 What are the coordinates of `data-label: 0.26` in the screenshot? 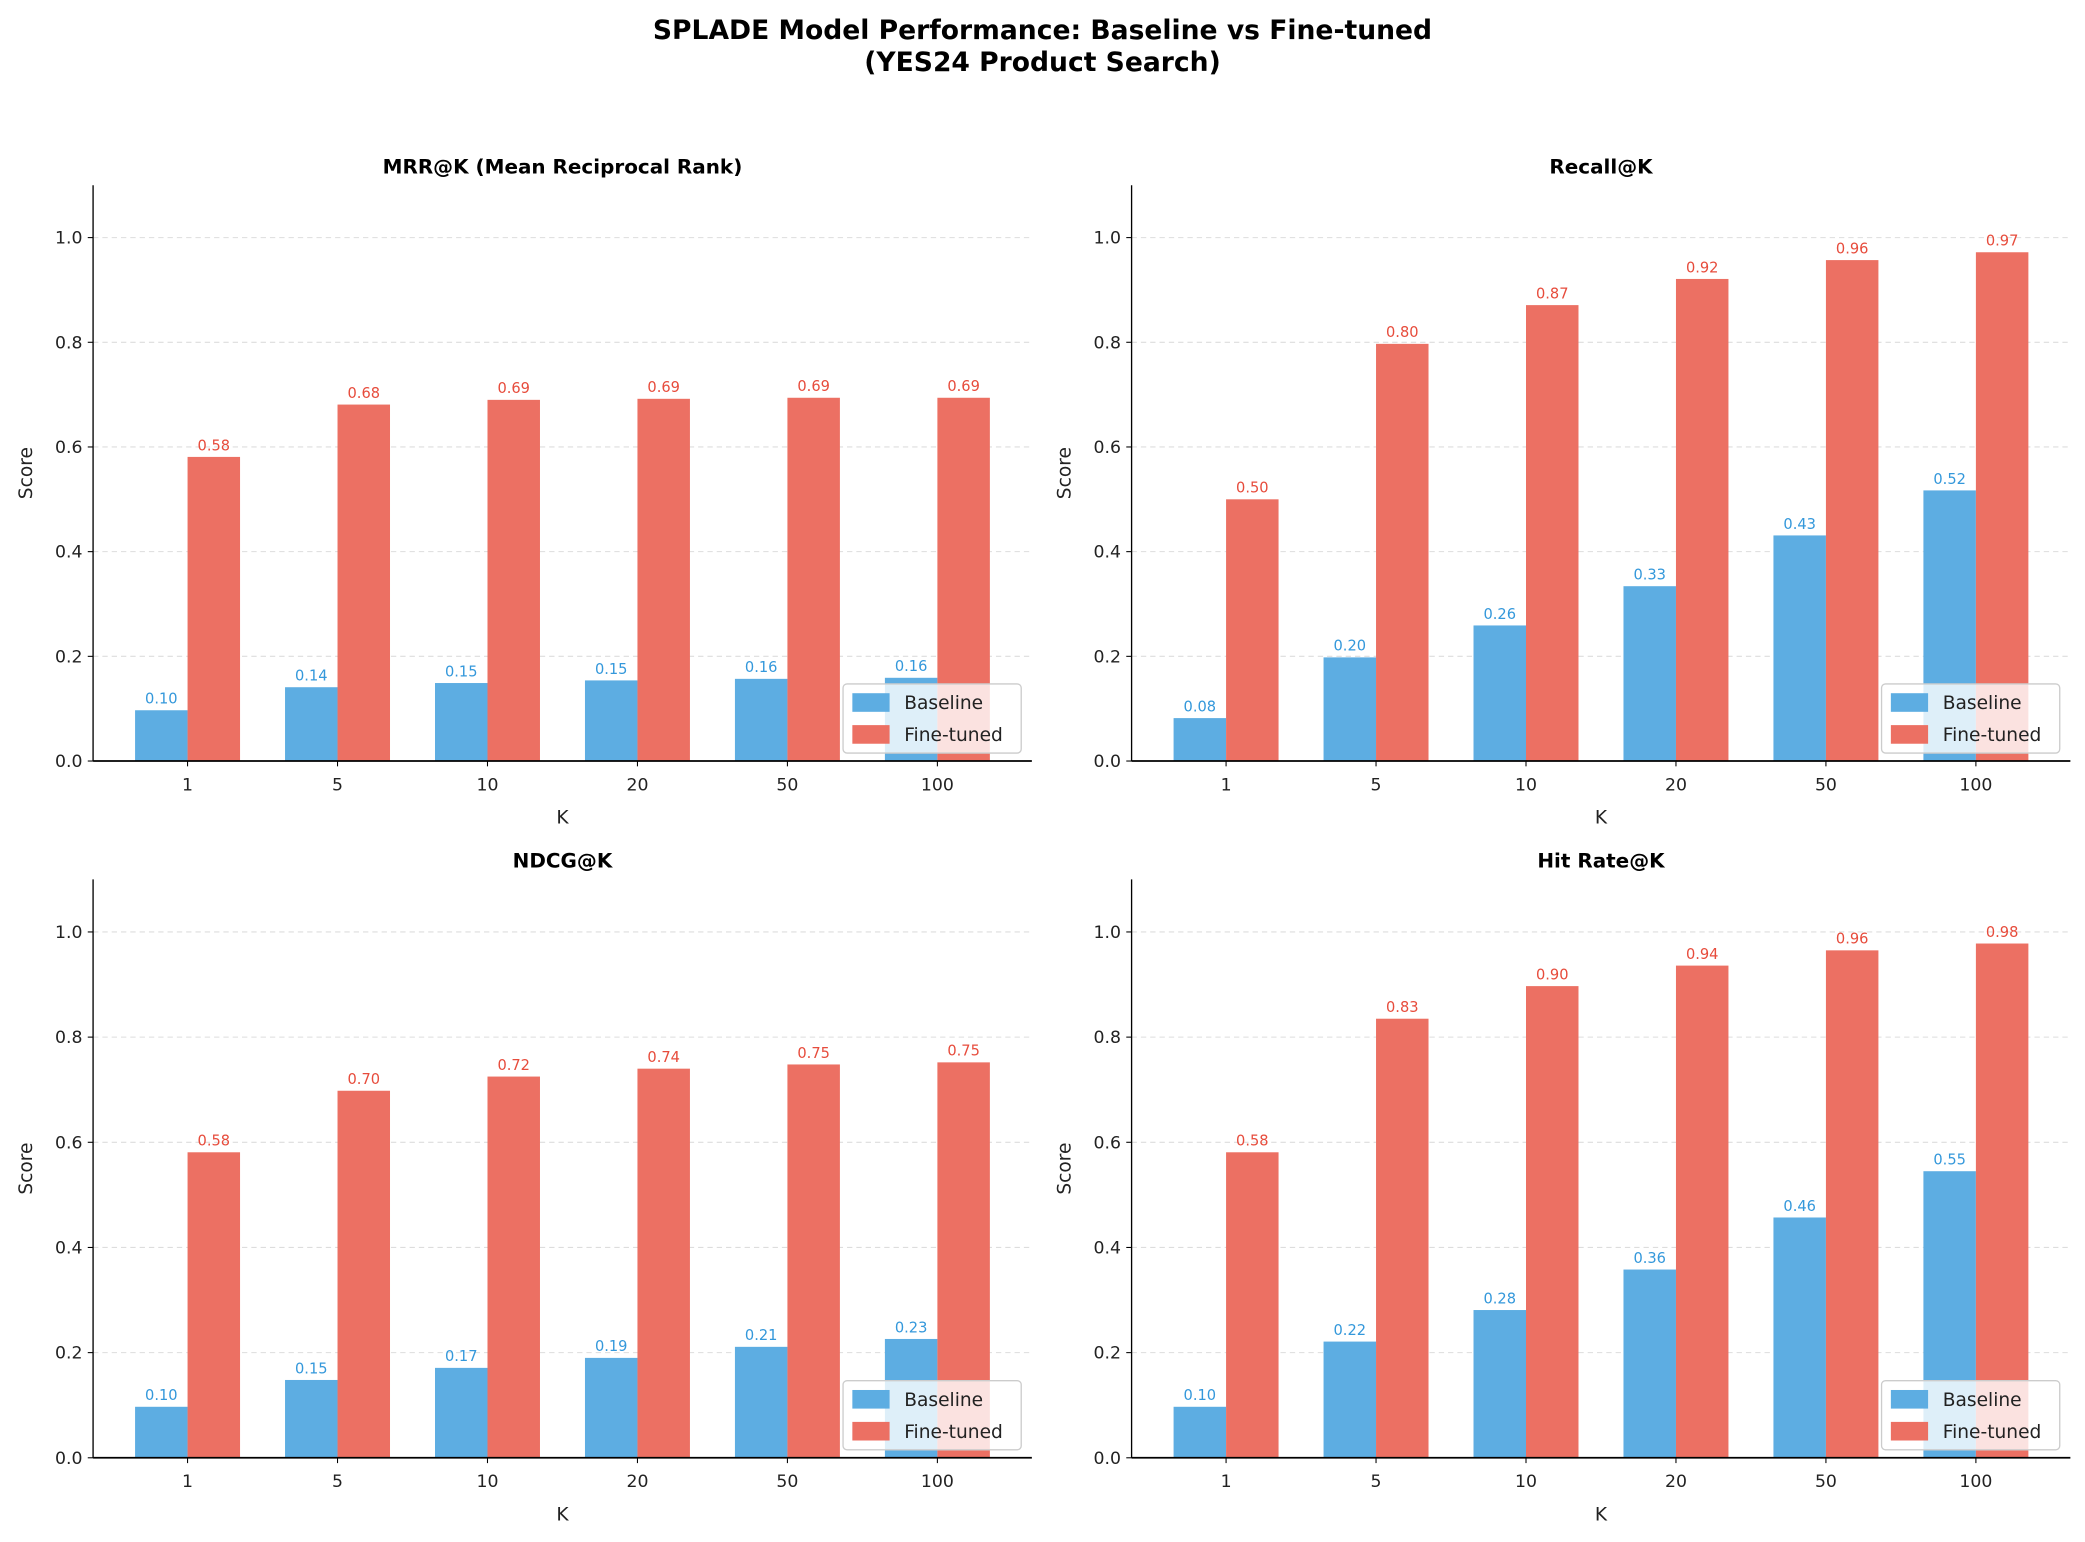 It's located at (1499, 614).